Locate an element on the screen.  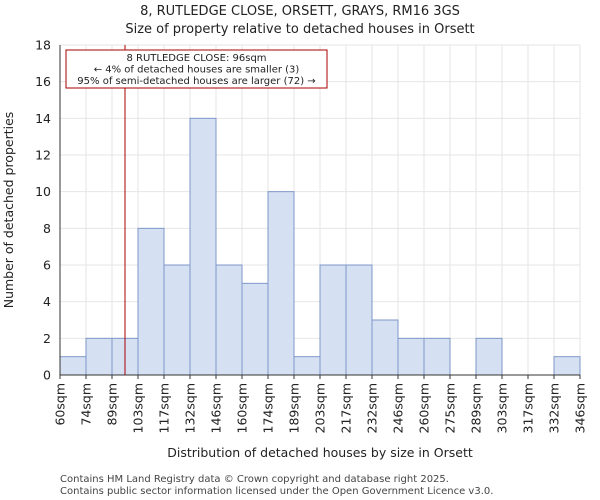
annotation-box is located at coordinates (196, 69).